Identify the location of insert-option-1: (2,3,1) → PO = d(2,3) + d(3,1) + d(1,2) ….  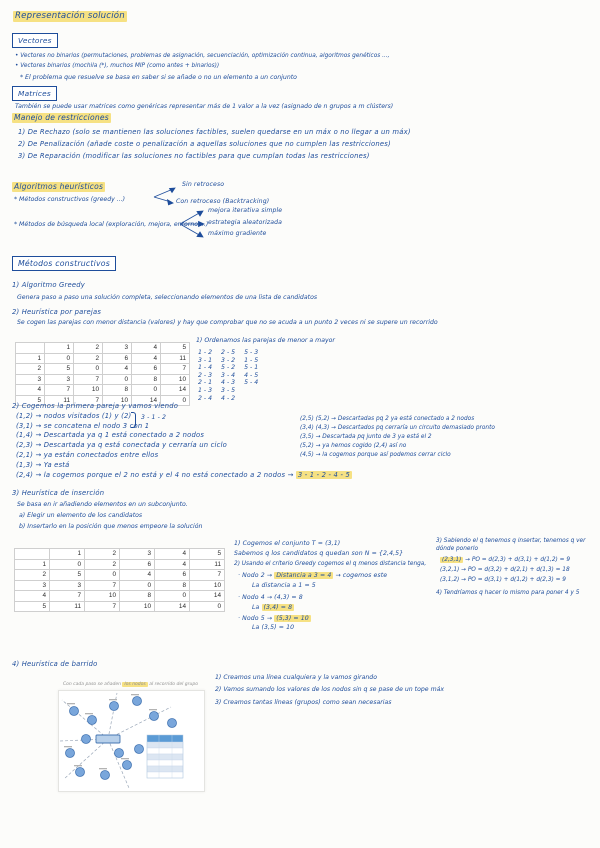
(505, 561).